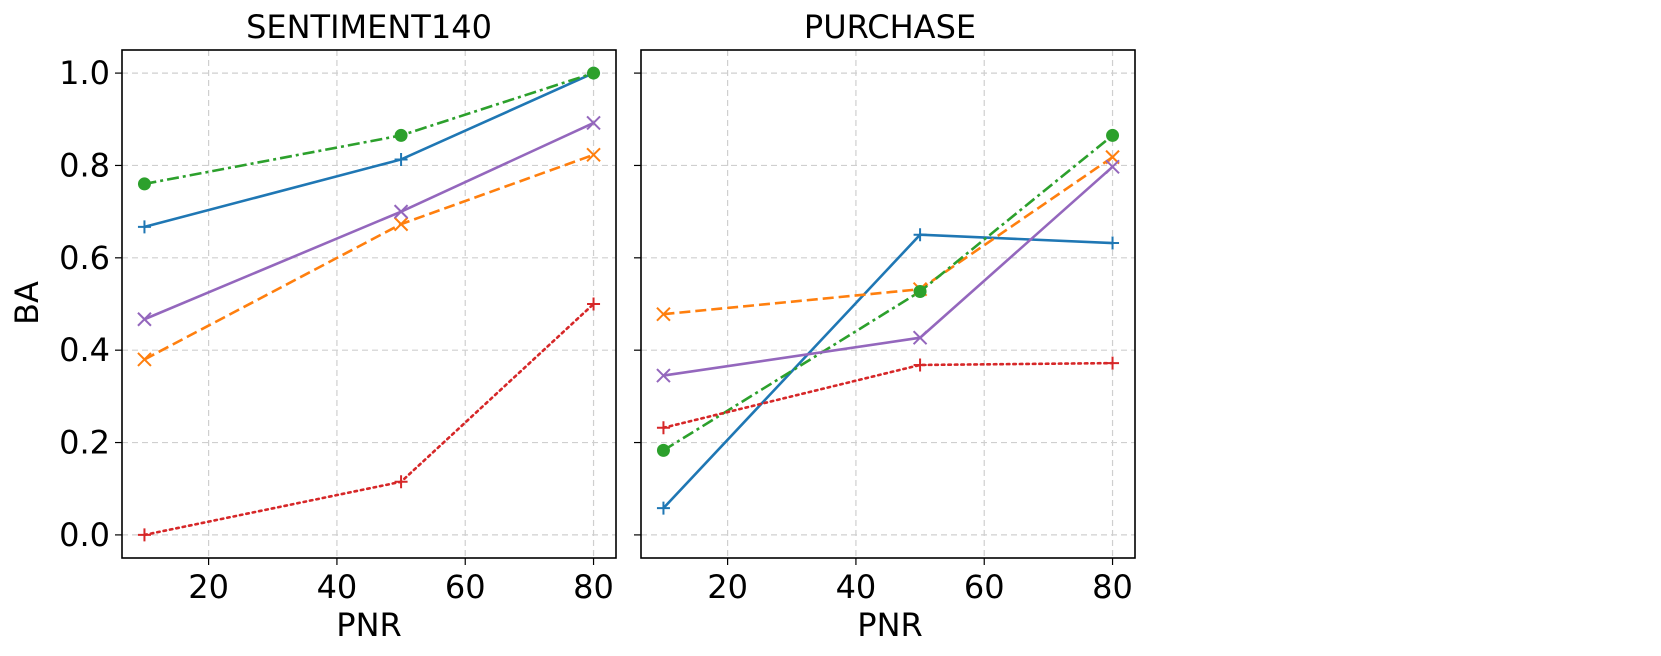 The width and height of the screenshot is (1661, 656). What do you see at coordinates (369, 27) in the screenshot?
I see `chart-title: SENTIMENT140` at bounding box center [369, 27].